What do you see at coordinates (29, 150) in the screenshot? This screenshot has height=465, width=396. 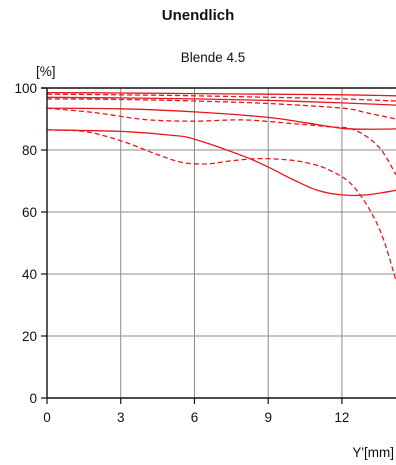 I see `y-tick-label-80: 80` at bounding box center [29, 150].